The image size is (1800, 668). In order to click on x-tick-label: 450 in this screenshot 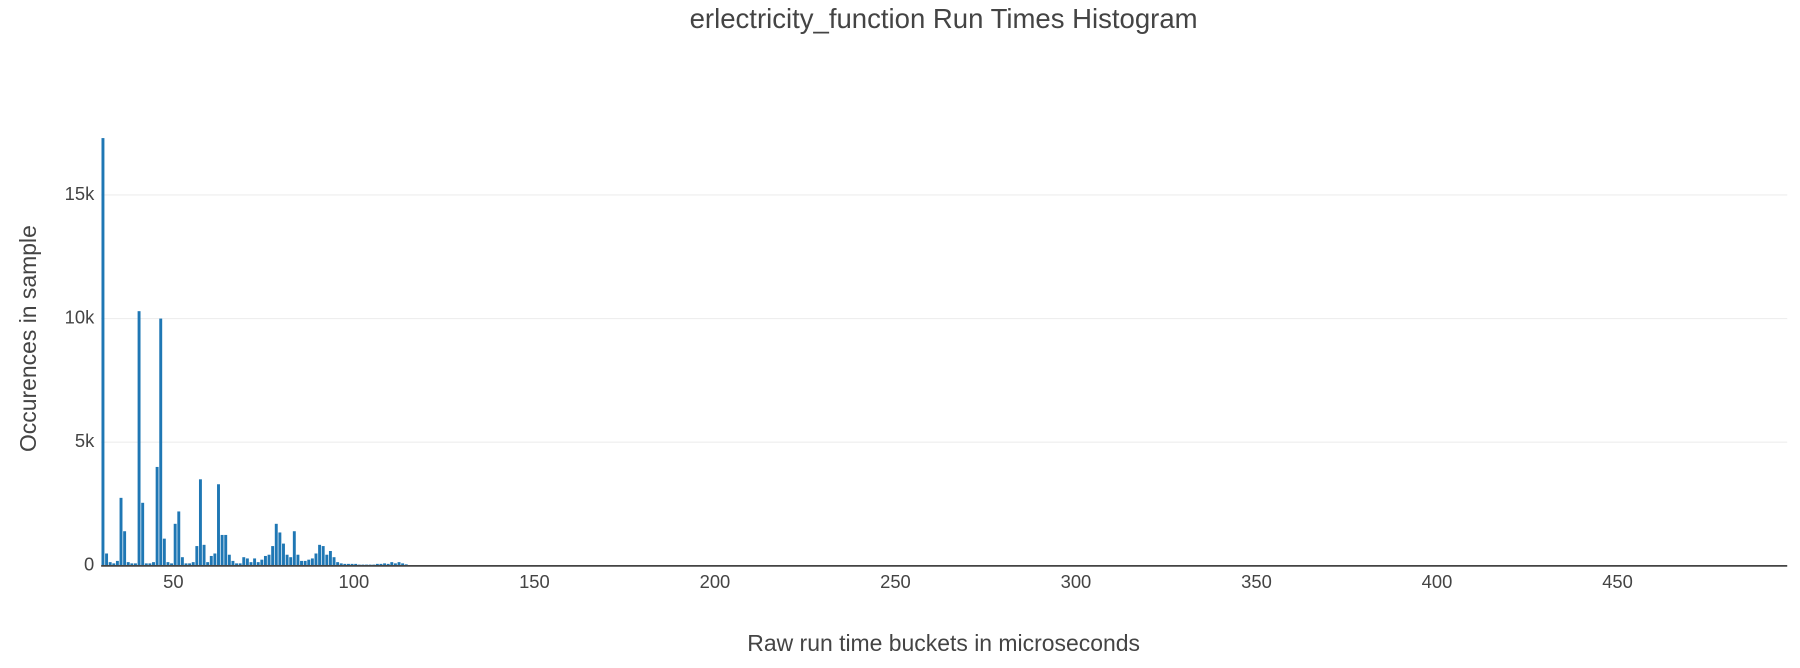, I will do `click(1617, 581)`.